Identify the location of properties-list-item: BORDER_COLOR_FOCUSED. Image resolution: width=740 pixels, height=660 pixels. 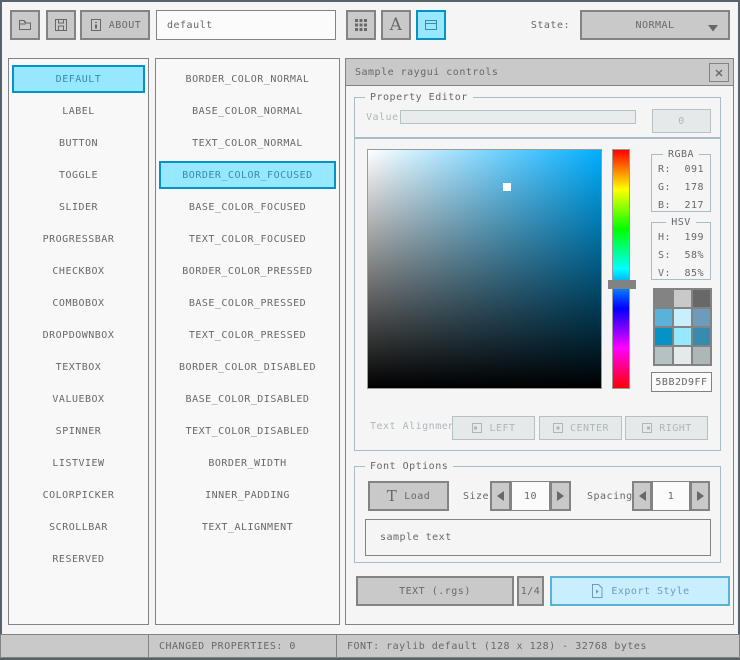
(247, 175).